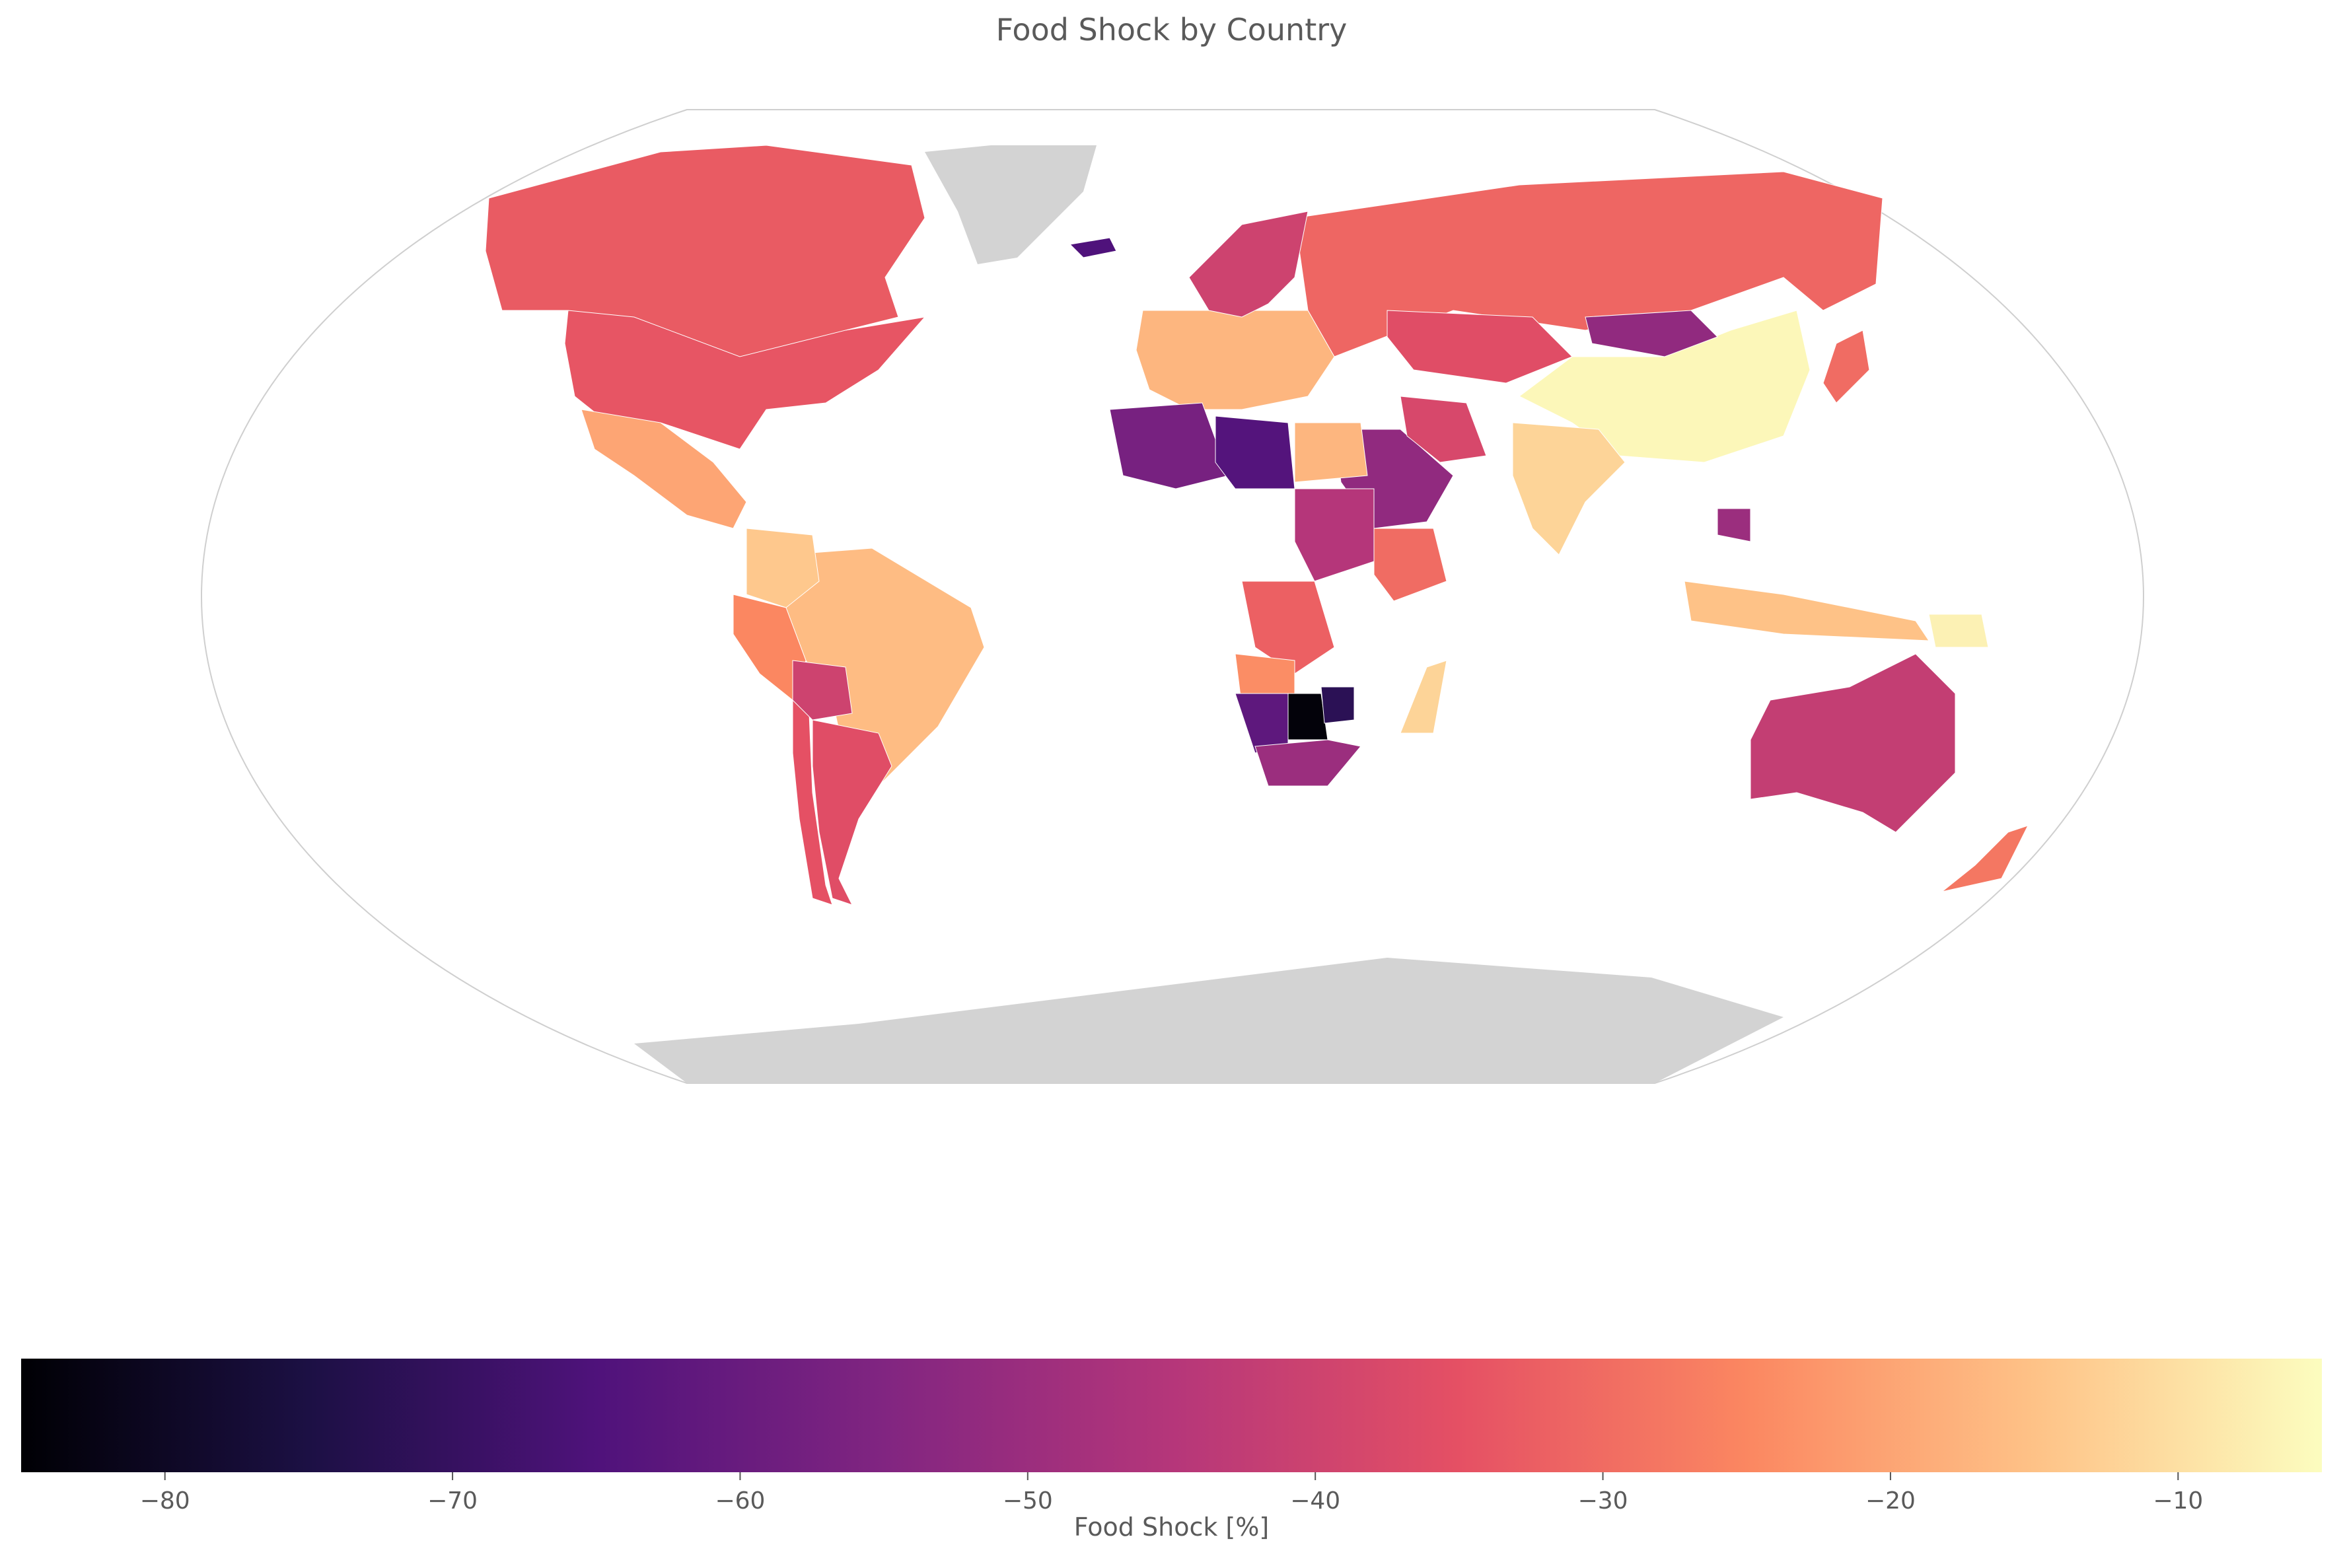 The image size is (2343, 1568). Describe the element at coordinates (1171, 1493) in the screenshot. I see `colorbar-ticks: −80 −70 −60 −50 −40 −30 −20 −10` at that location.